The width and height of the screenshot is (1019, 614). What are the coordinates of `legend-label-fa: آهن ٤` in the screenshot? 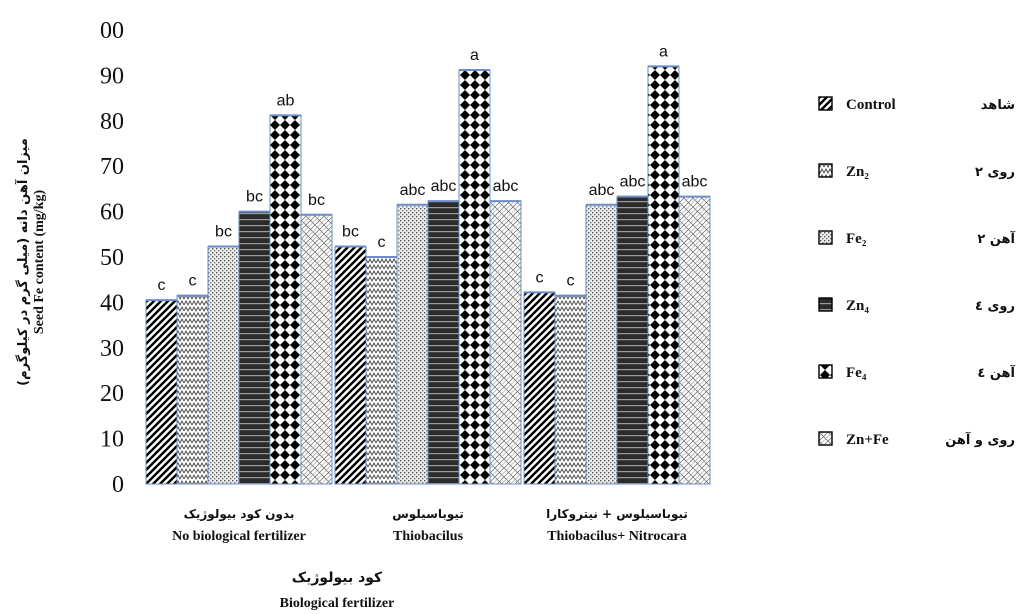 It's located at (996, 372).